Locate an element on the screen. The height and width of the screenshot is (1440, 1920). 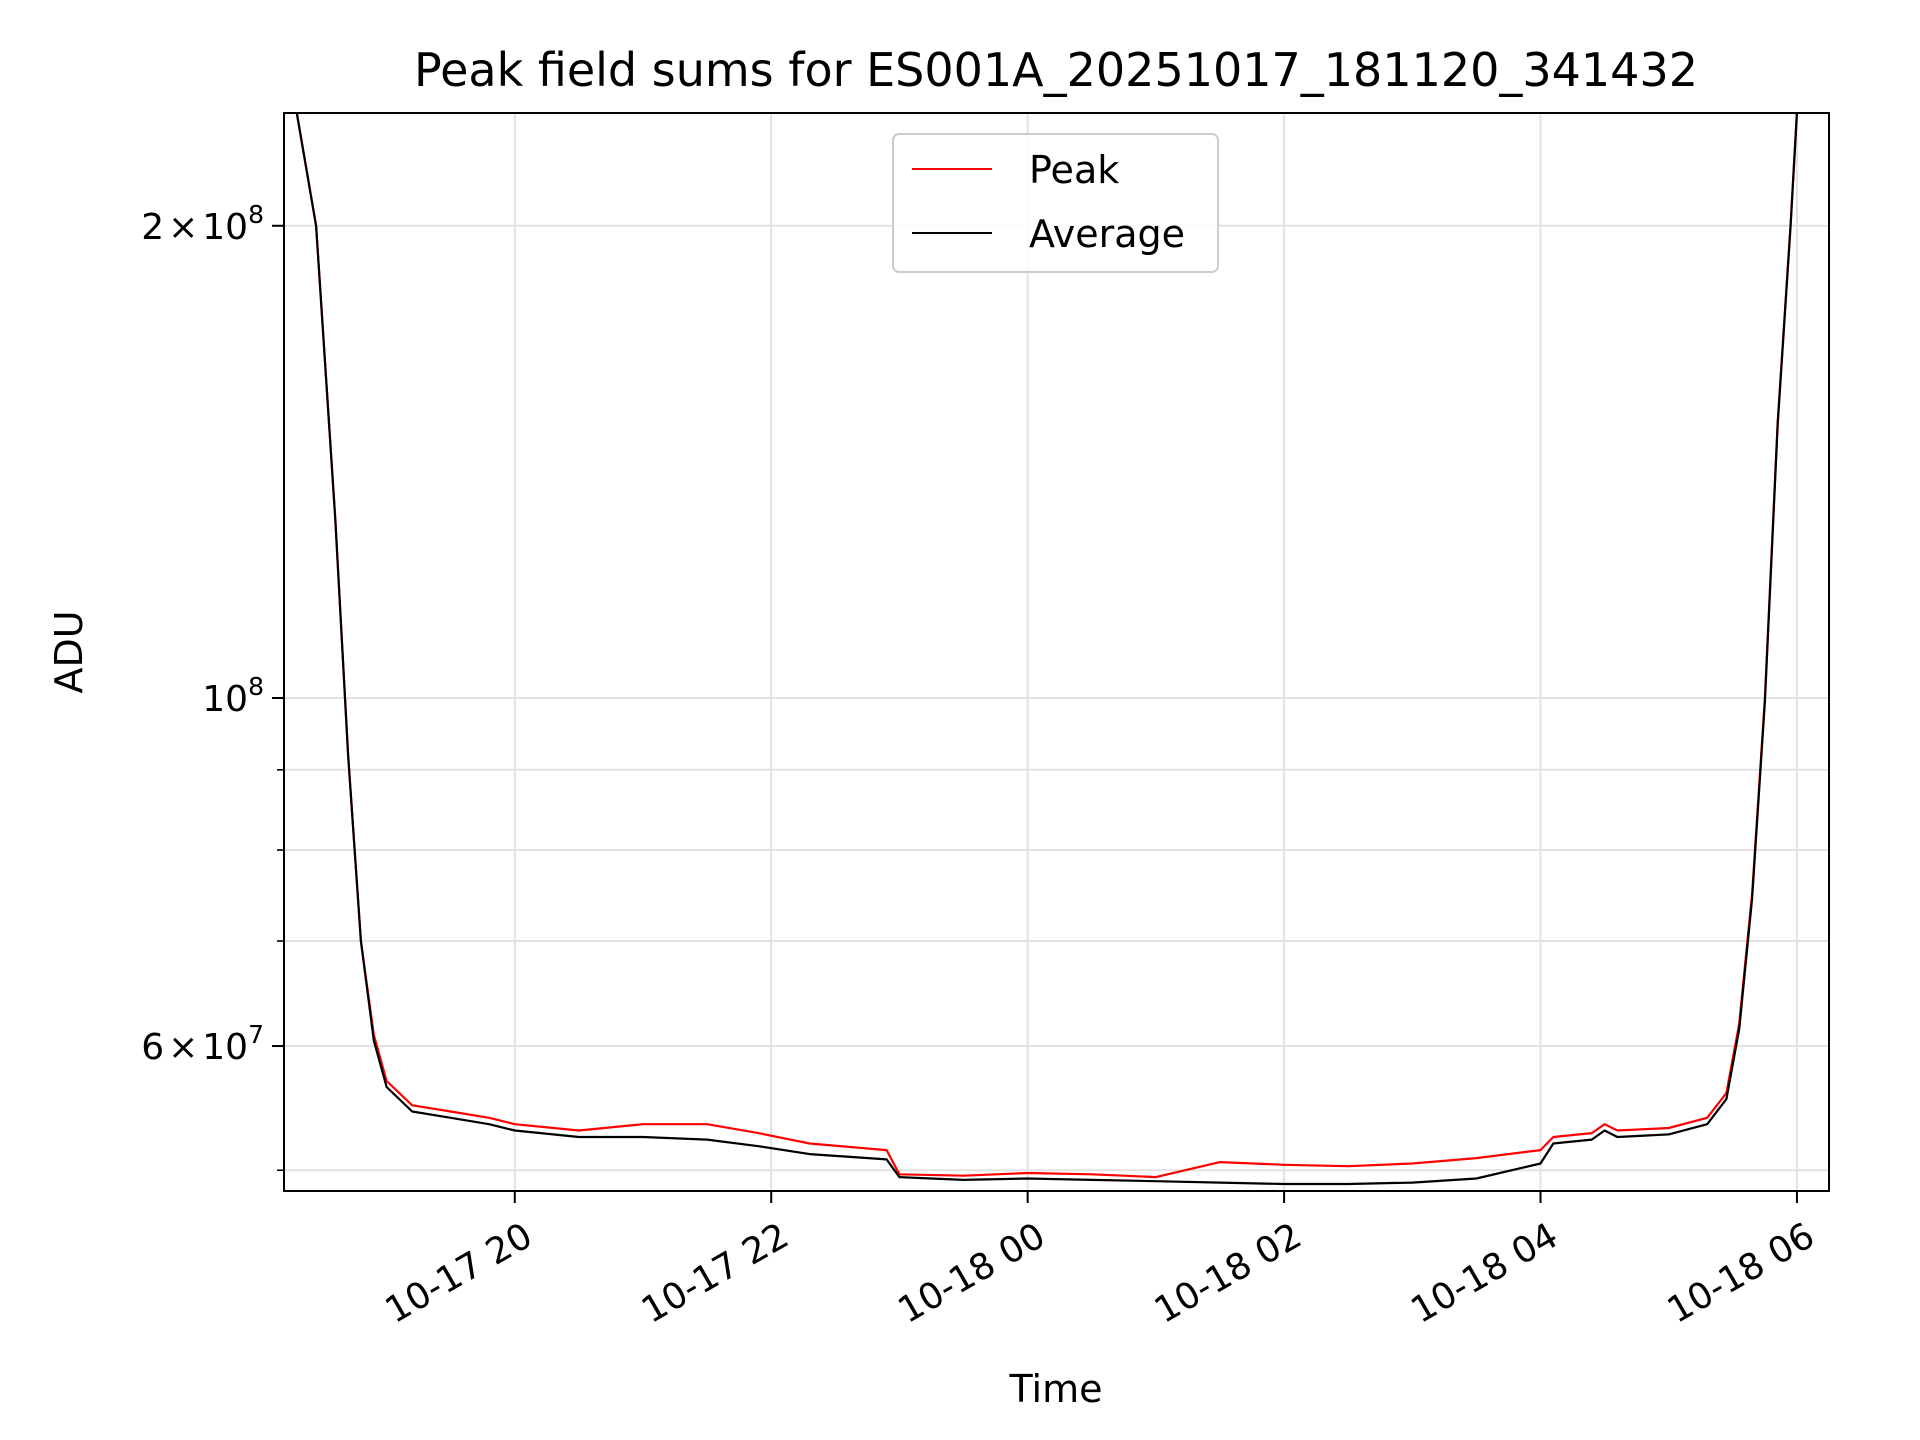
legend-peak-label: Peak is located at coordinates (1074, 170).